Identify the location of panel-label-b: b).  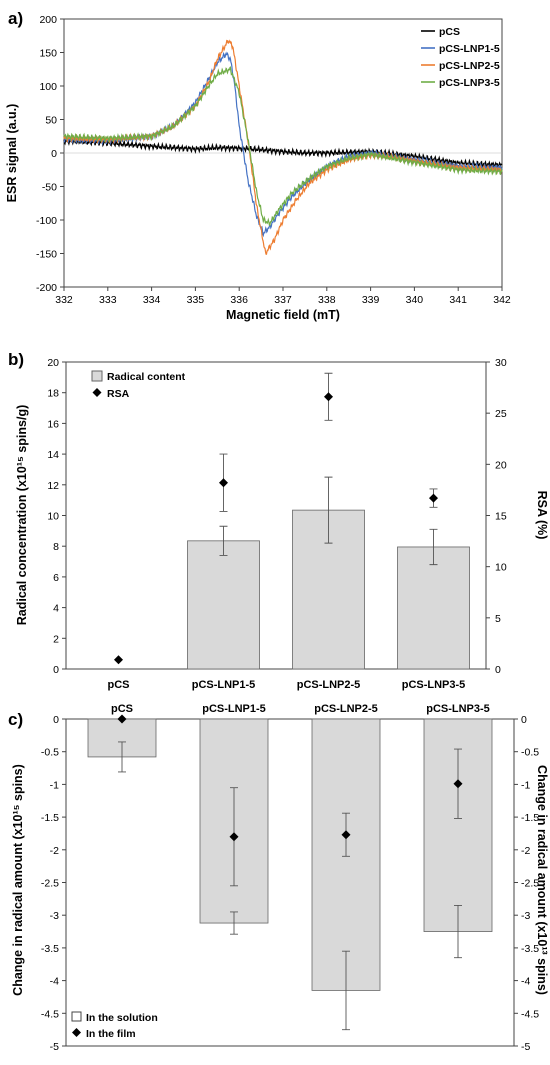
(16, 359).